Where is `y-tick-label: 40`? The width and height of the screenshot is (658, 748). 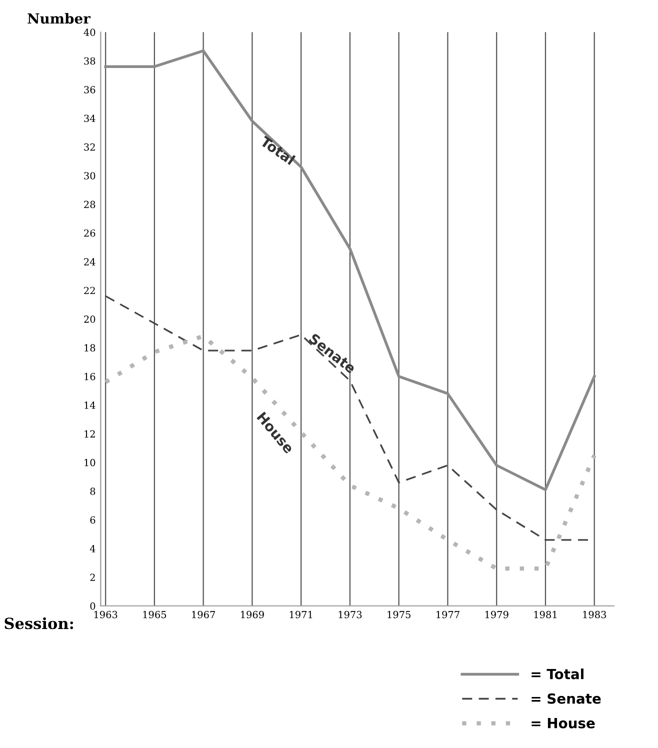 y-tick-label: 40 is located at coordinates (90, 32).